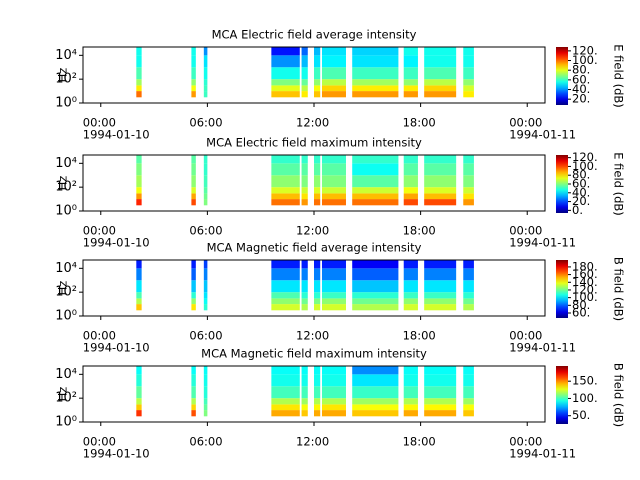 This screenshot has width=640, height=480. What do you see at coordinates (312, 442) in the screenshot?
I see `x-tick-label: 12:00` at bounding box center [312, 442].